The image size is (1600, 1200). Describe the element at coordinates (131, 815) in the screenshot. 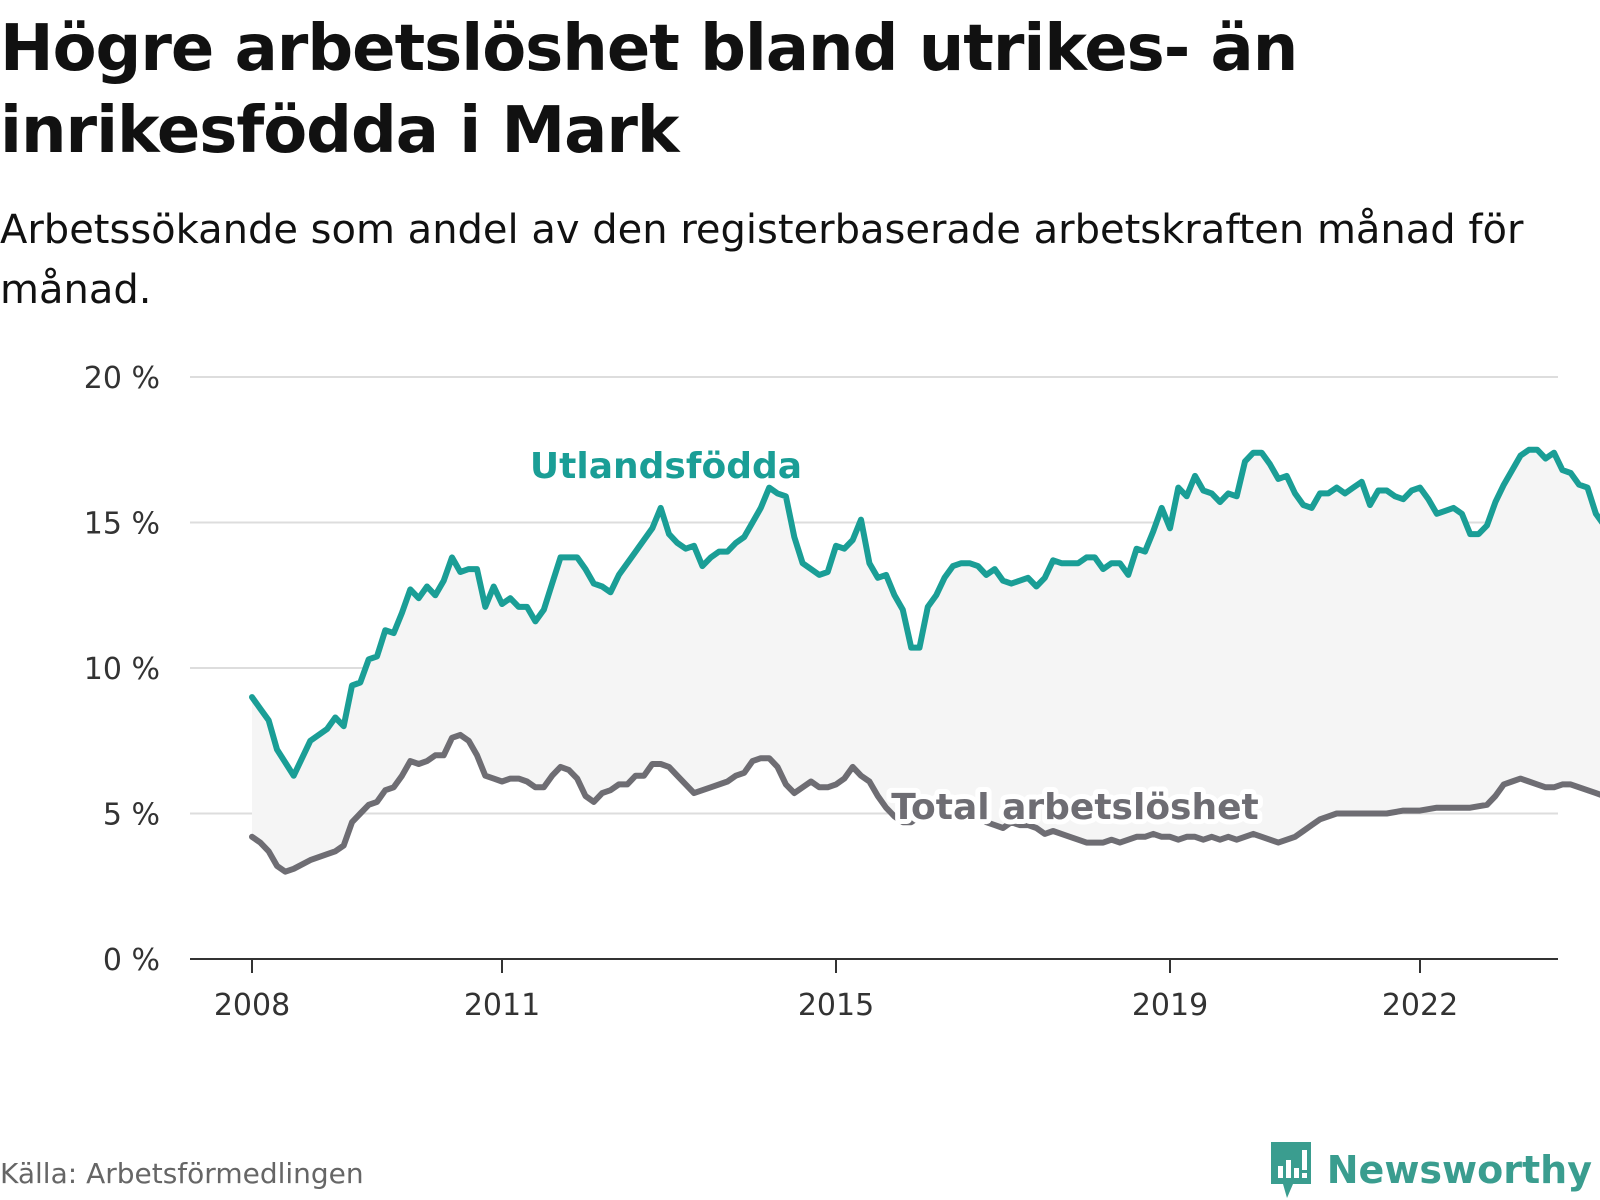

I see `y-tick-label: 5 %` at that location.